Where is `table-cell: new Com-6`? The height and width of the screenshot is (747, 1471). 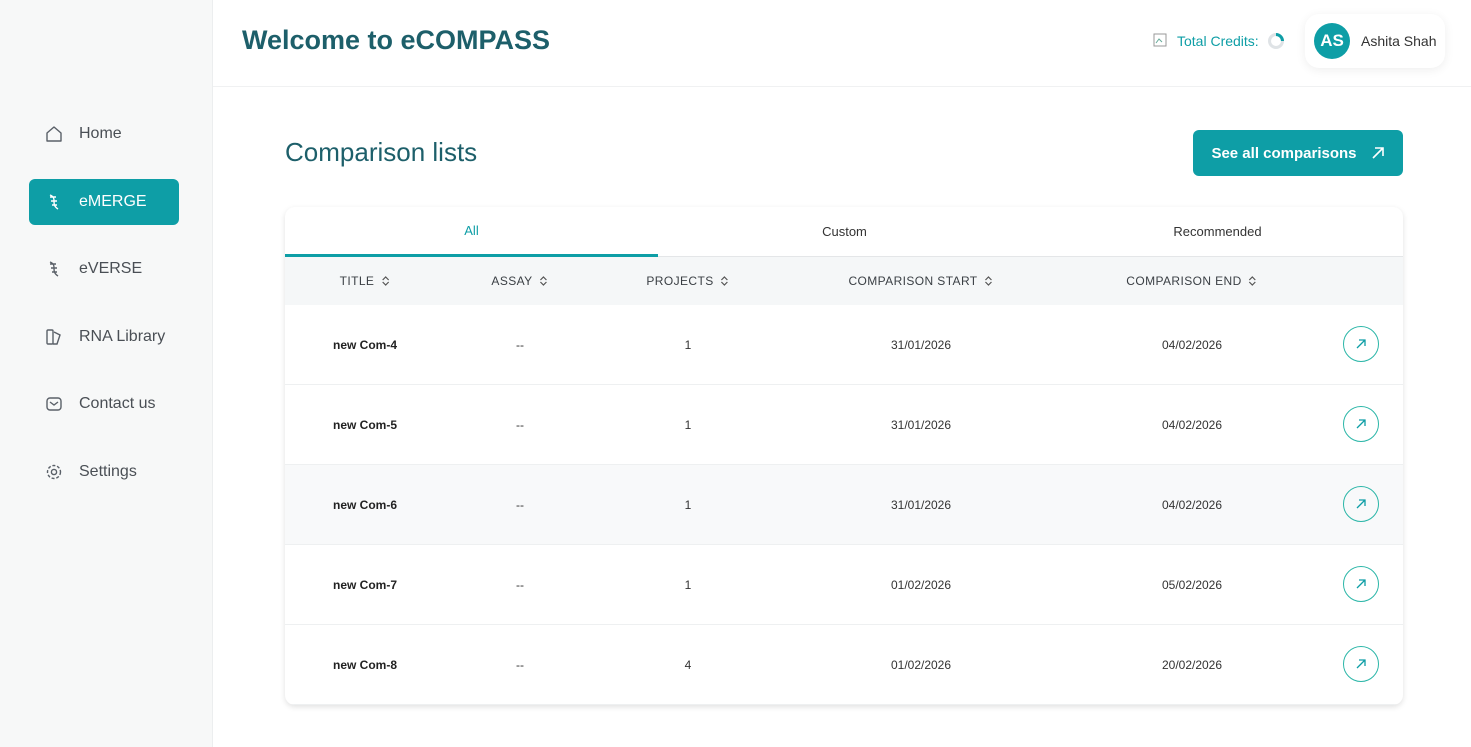
table-cell: new Com-6 is located at coordinates (365, 504).